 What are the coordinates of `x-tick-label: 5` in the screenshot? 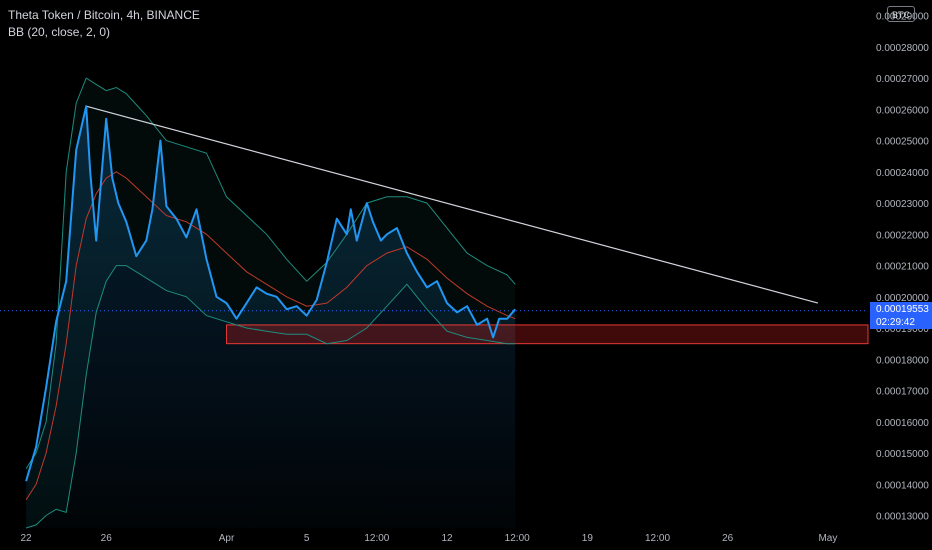 It's located at (307, 538).